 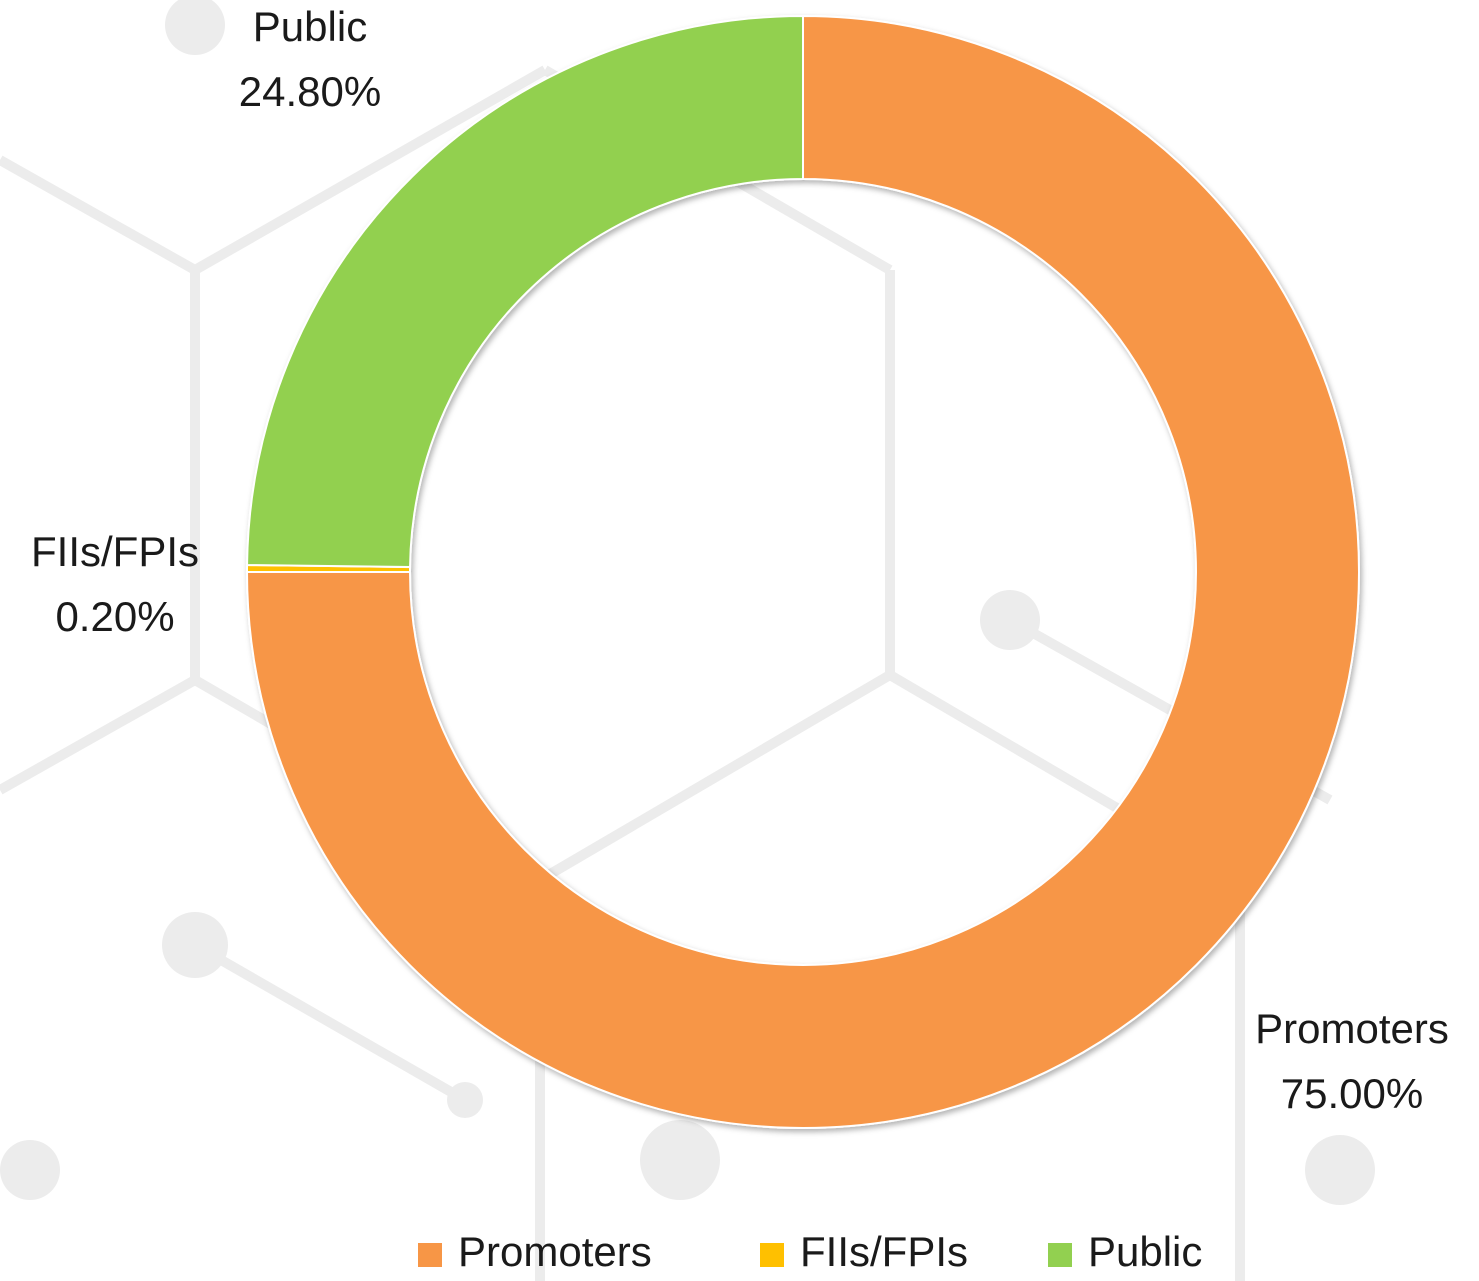 What do you see at coordinates (1352, 1028) in the screenshot?
I see `data-label-name: Promoters` at bounding box center [1352, 1028].